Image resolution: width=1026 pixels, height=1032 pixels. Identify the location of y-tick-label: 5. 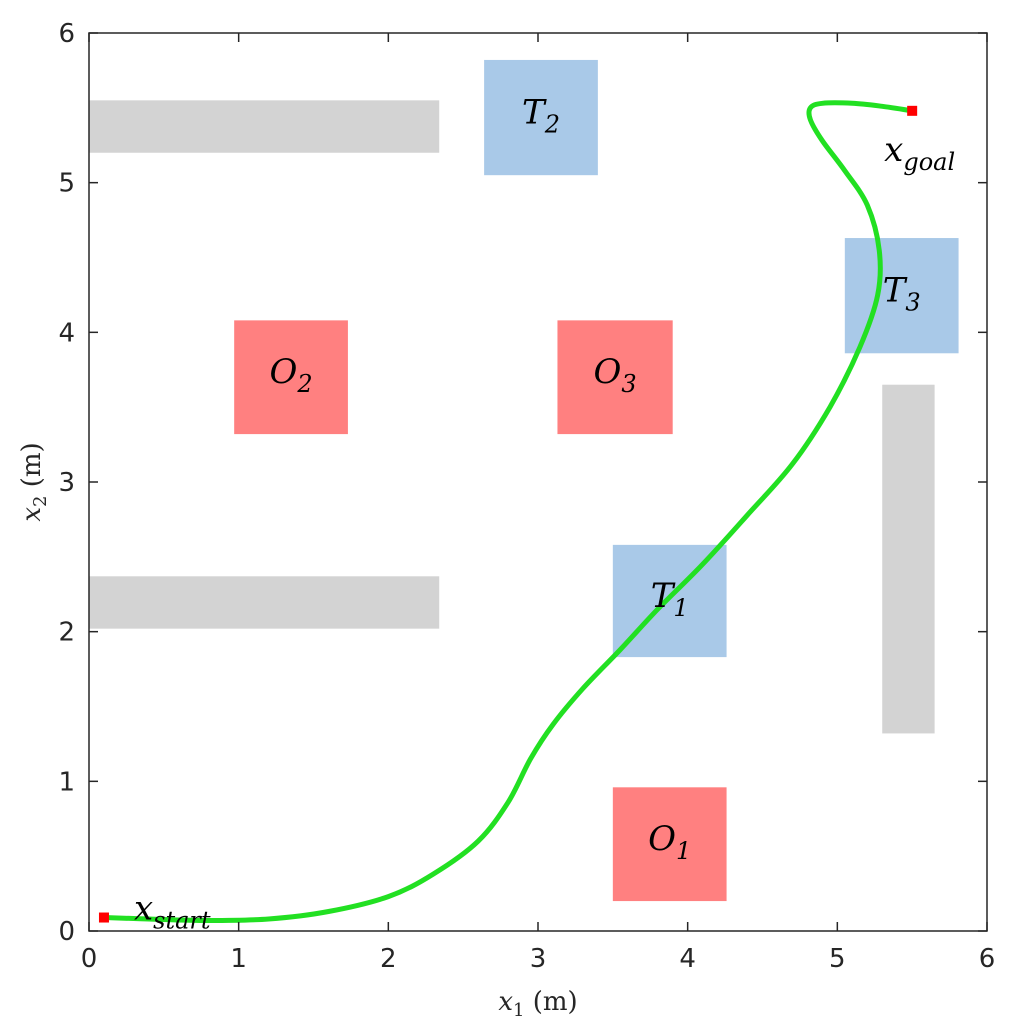
(66, 184).